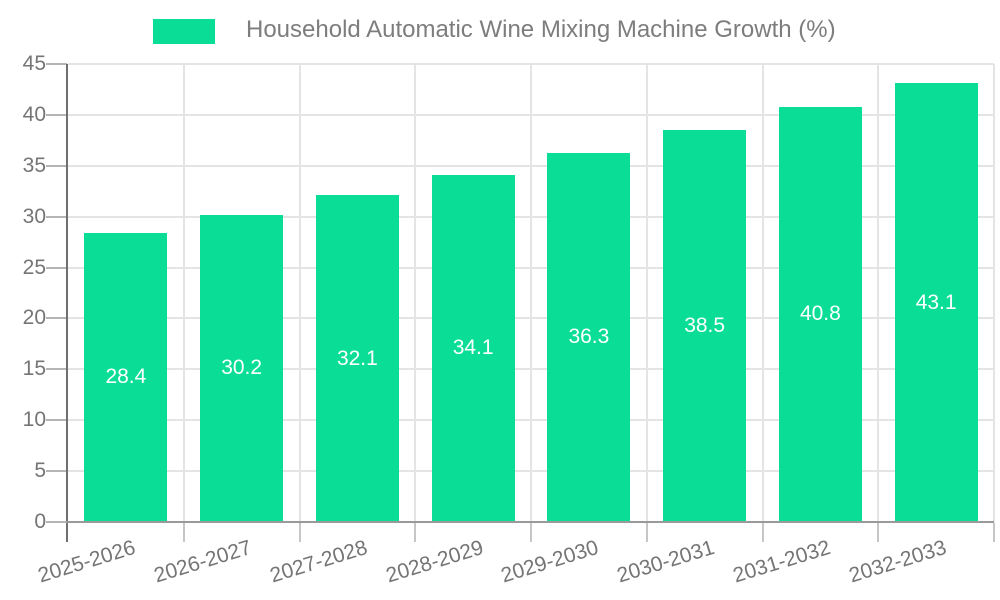 Image resolution: width=1000 pixels, height=600 pixels. What do you see at coordinates (34, 165) in the screenshot?
I see `y-axis-tick-label: 35` at bounding box center [34, 165].